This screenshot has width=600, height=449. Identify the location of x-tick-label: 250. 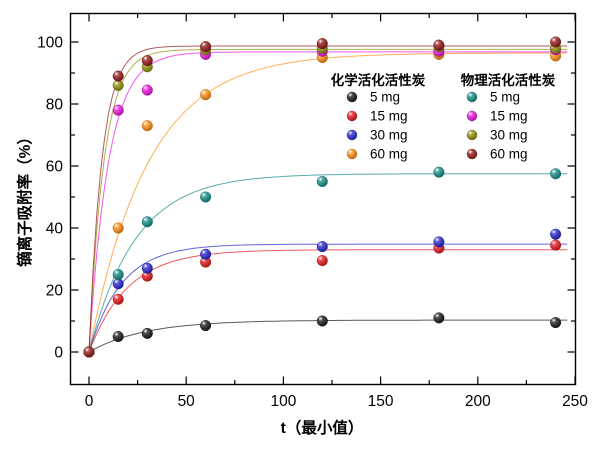
(575, 401).